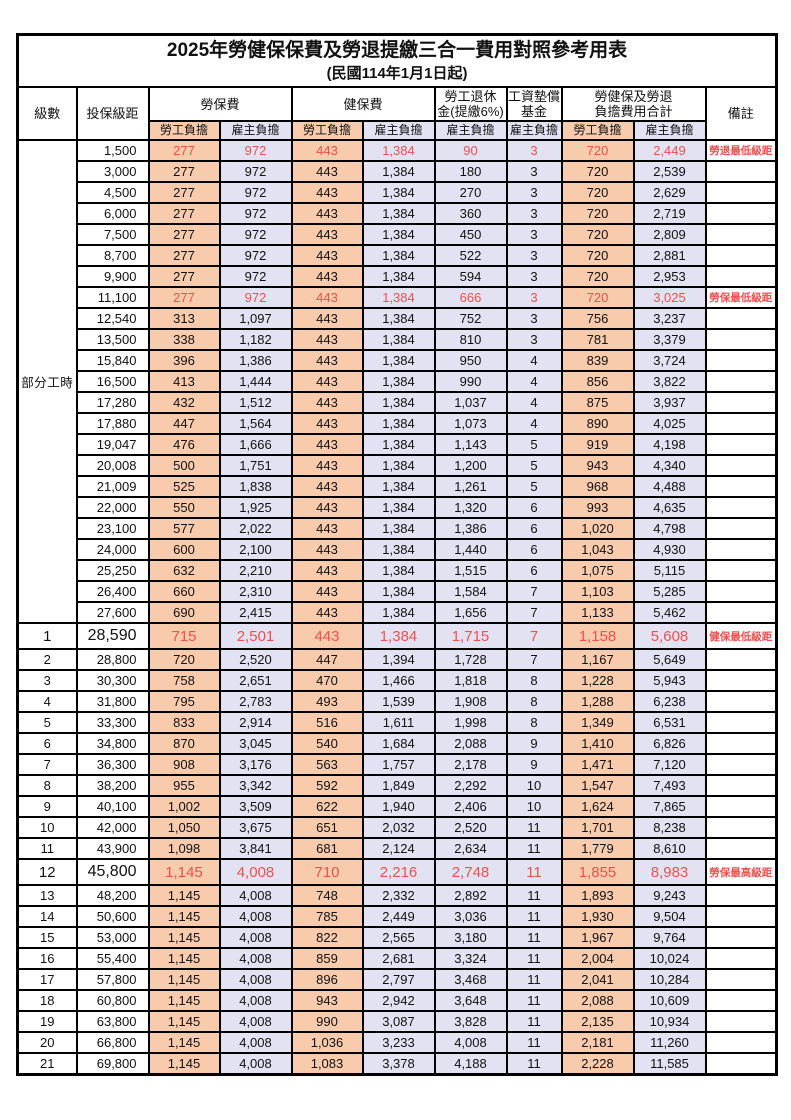 This screenshot has height=1120, width=791. Describe the element at coordinates (470, 444) in the screenshot. I see `value-cell: 1,143` at that location.